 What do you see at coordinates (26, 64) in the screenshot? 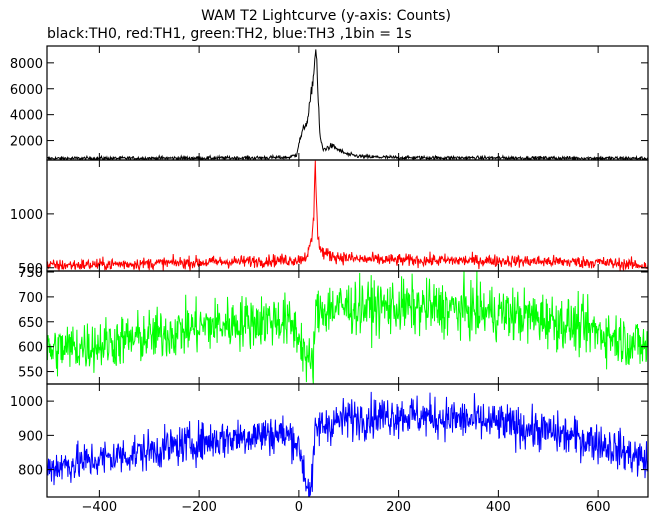
I see `y-tick-label: 8000` at bounding box center [26, 64].